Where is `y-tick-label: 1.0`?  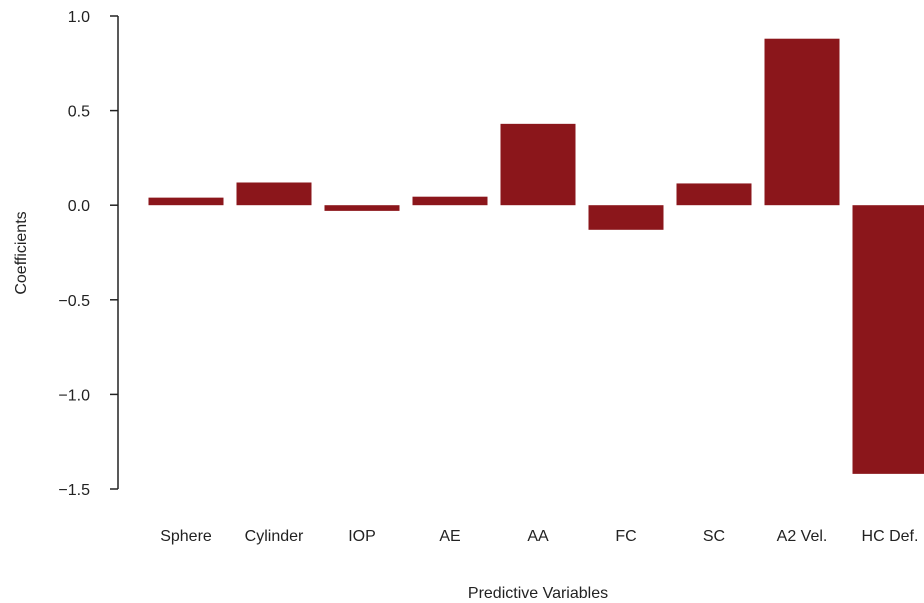
y-tick-label: 1.0 is located at coordinates (79, 17).